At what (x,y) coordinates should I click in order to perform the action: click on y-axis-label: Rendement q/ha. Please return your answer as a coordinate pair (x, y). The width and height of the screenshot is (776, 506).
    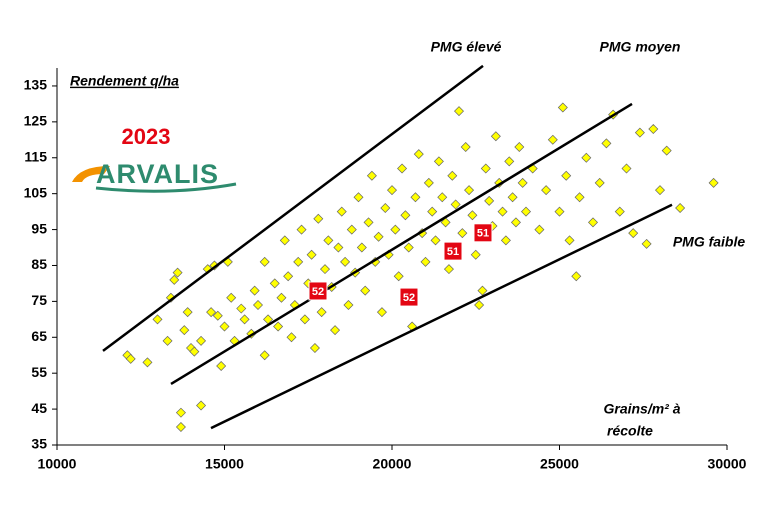
    Looking at the image, I should click on (124, 81).